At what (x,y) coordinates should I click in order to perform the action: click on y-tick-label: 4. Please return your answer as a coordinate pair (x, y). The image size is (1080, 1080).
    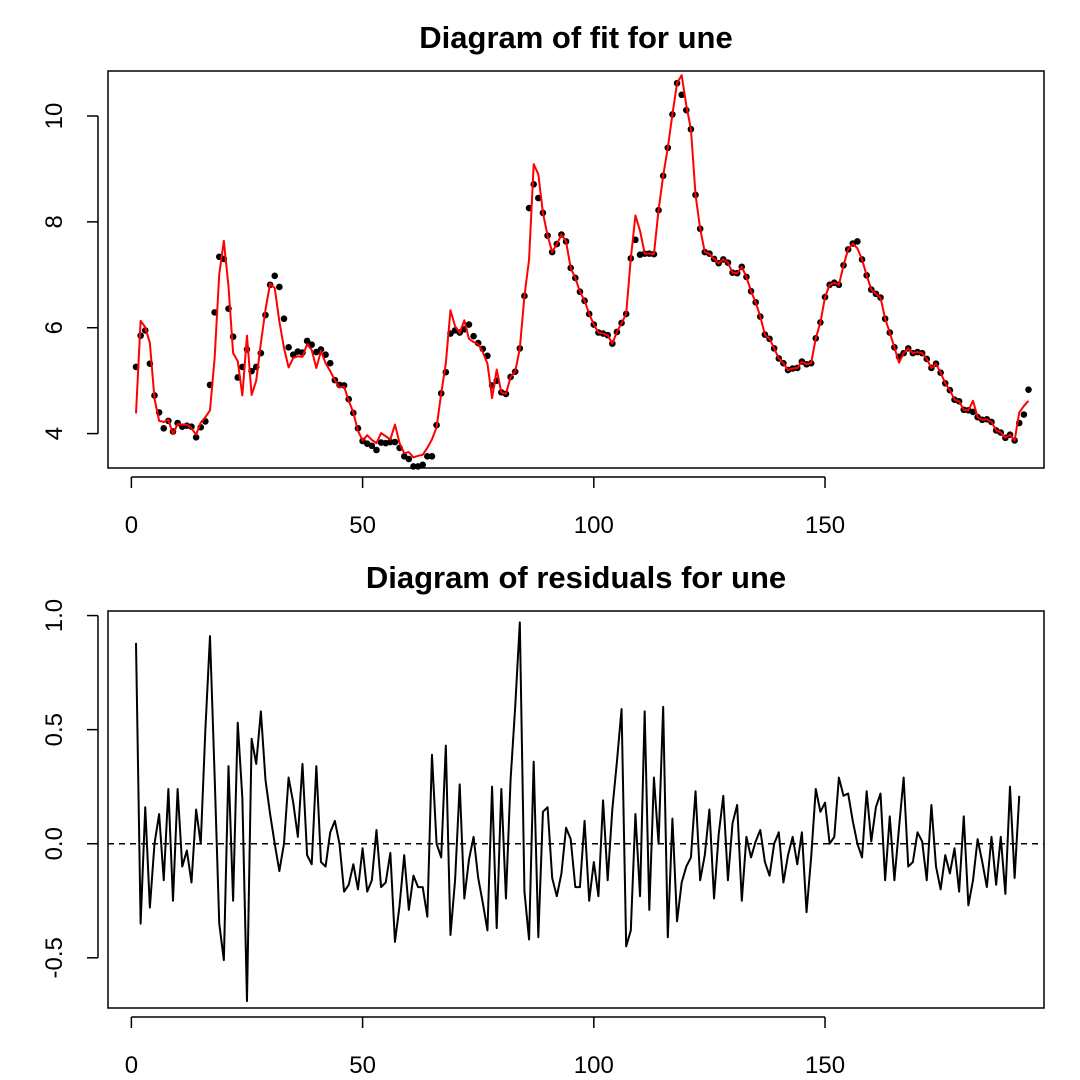
    Looking at the image, I should click on (54, 433).